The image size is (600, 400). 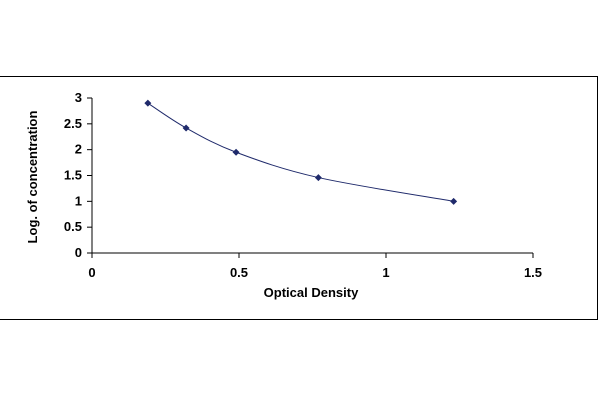 I want to click on points-layer, so click(x=301, y=152).